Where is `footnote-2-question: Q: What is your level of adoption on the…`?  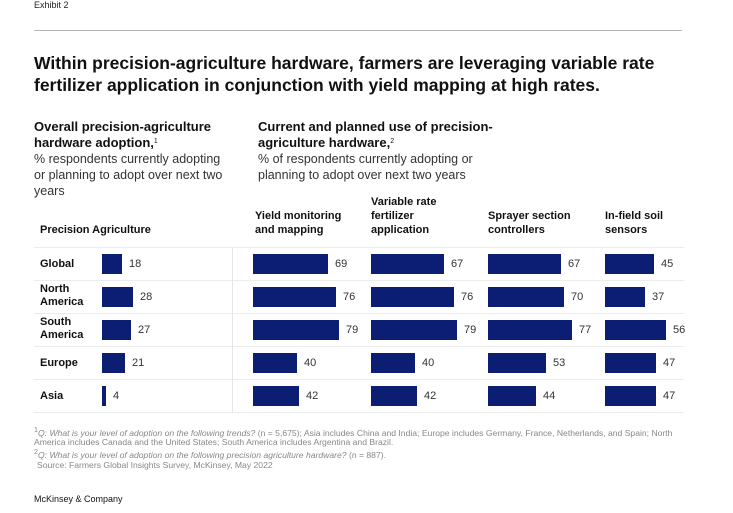
footnote-2-question: Q: What is your level of adoption on the… is located at coordinates (192, 454).